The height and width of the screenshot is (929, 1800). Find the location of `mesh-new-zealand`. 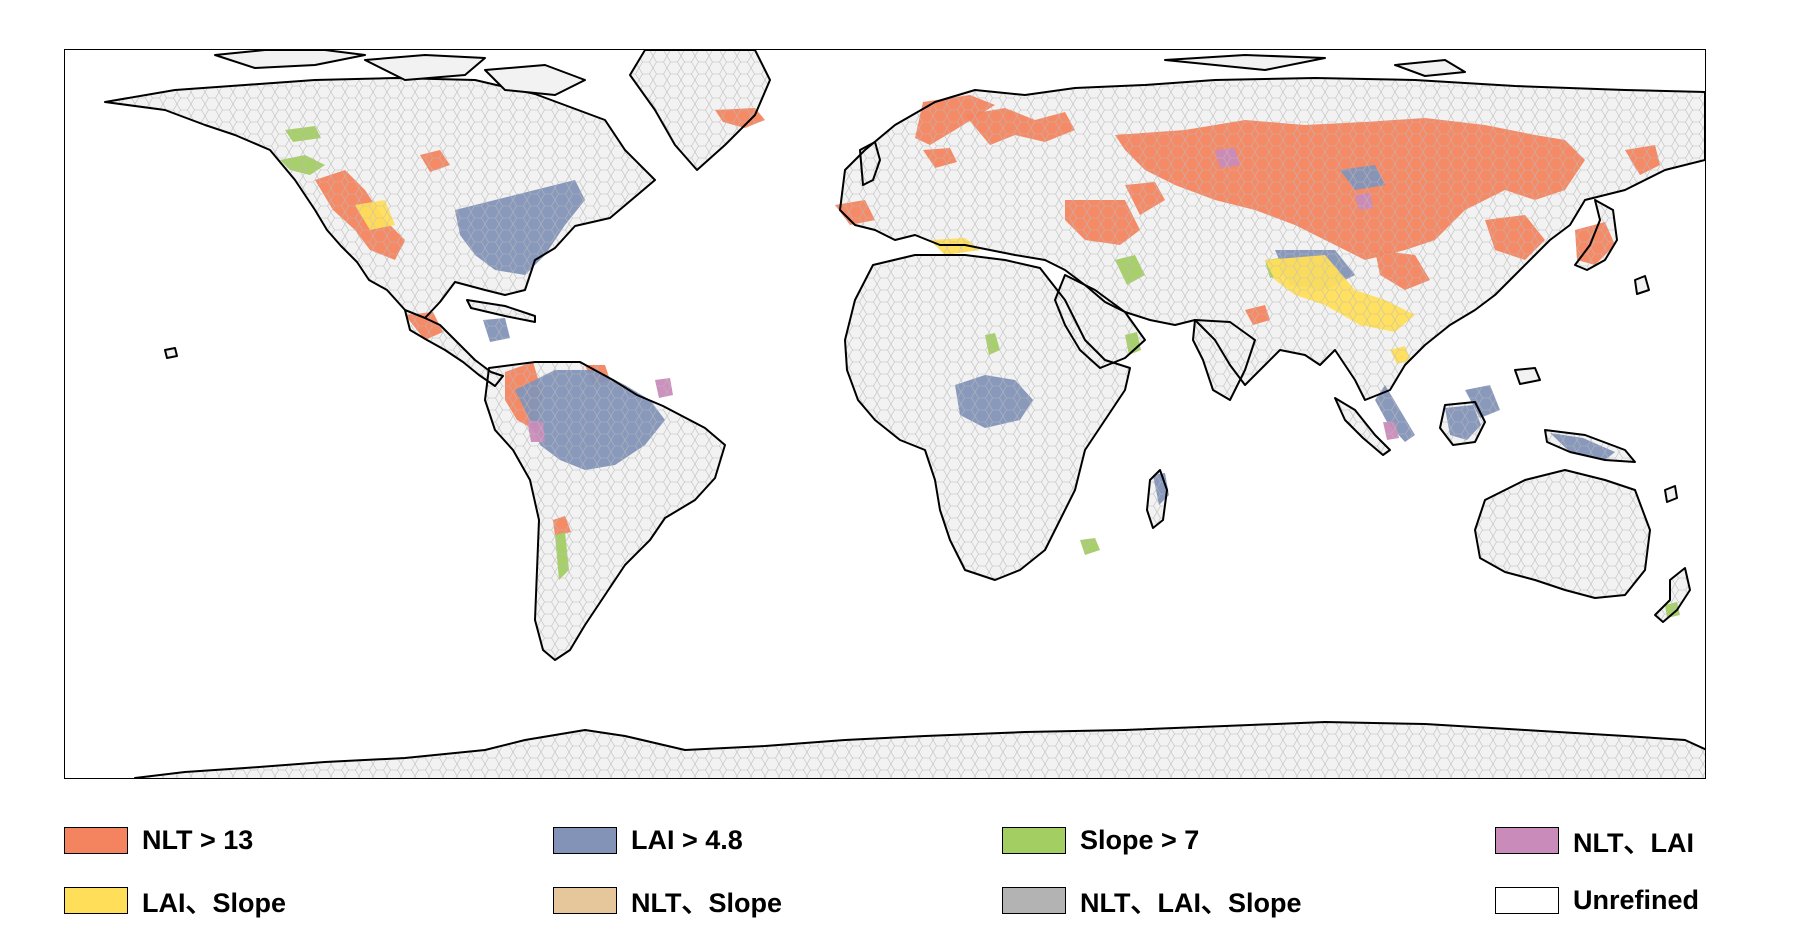

mesh-new-zealand is located at coordinates (1672, 595).